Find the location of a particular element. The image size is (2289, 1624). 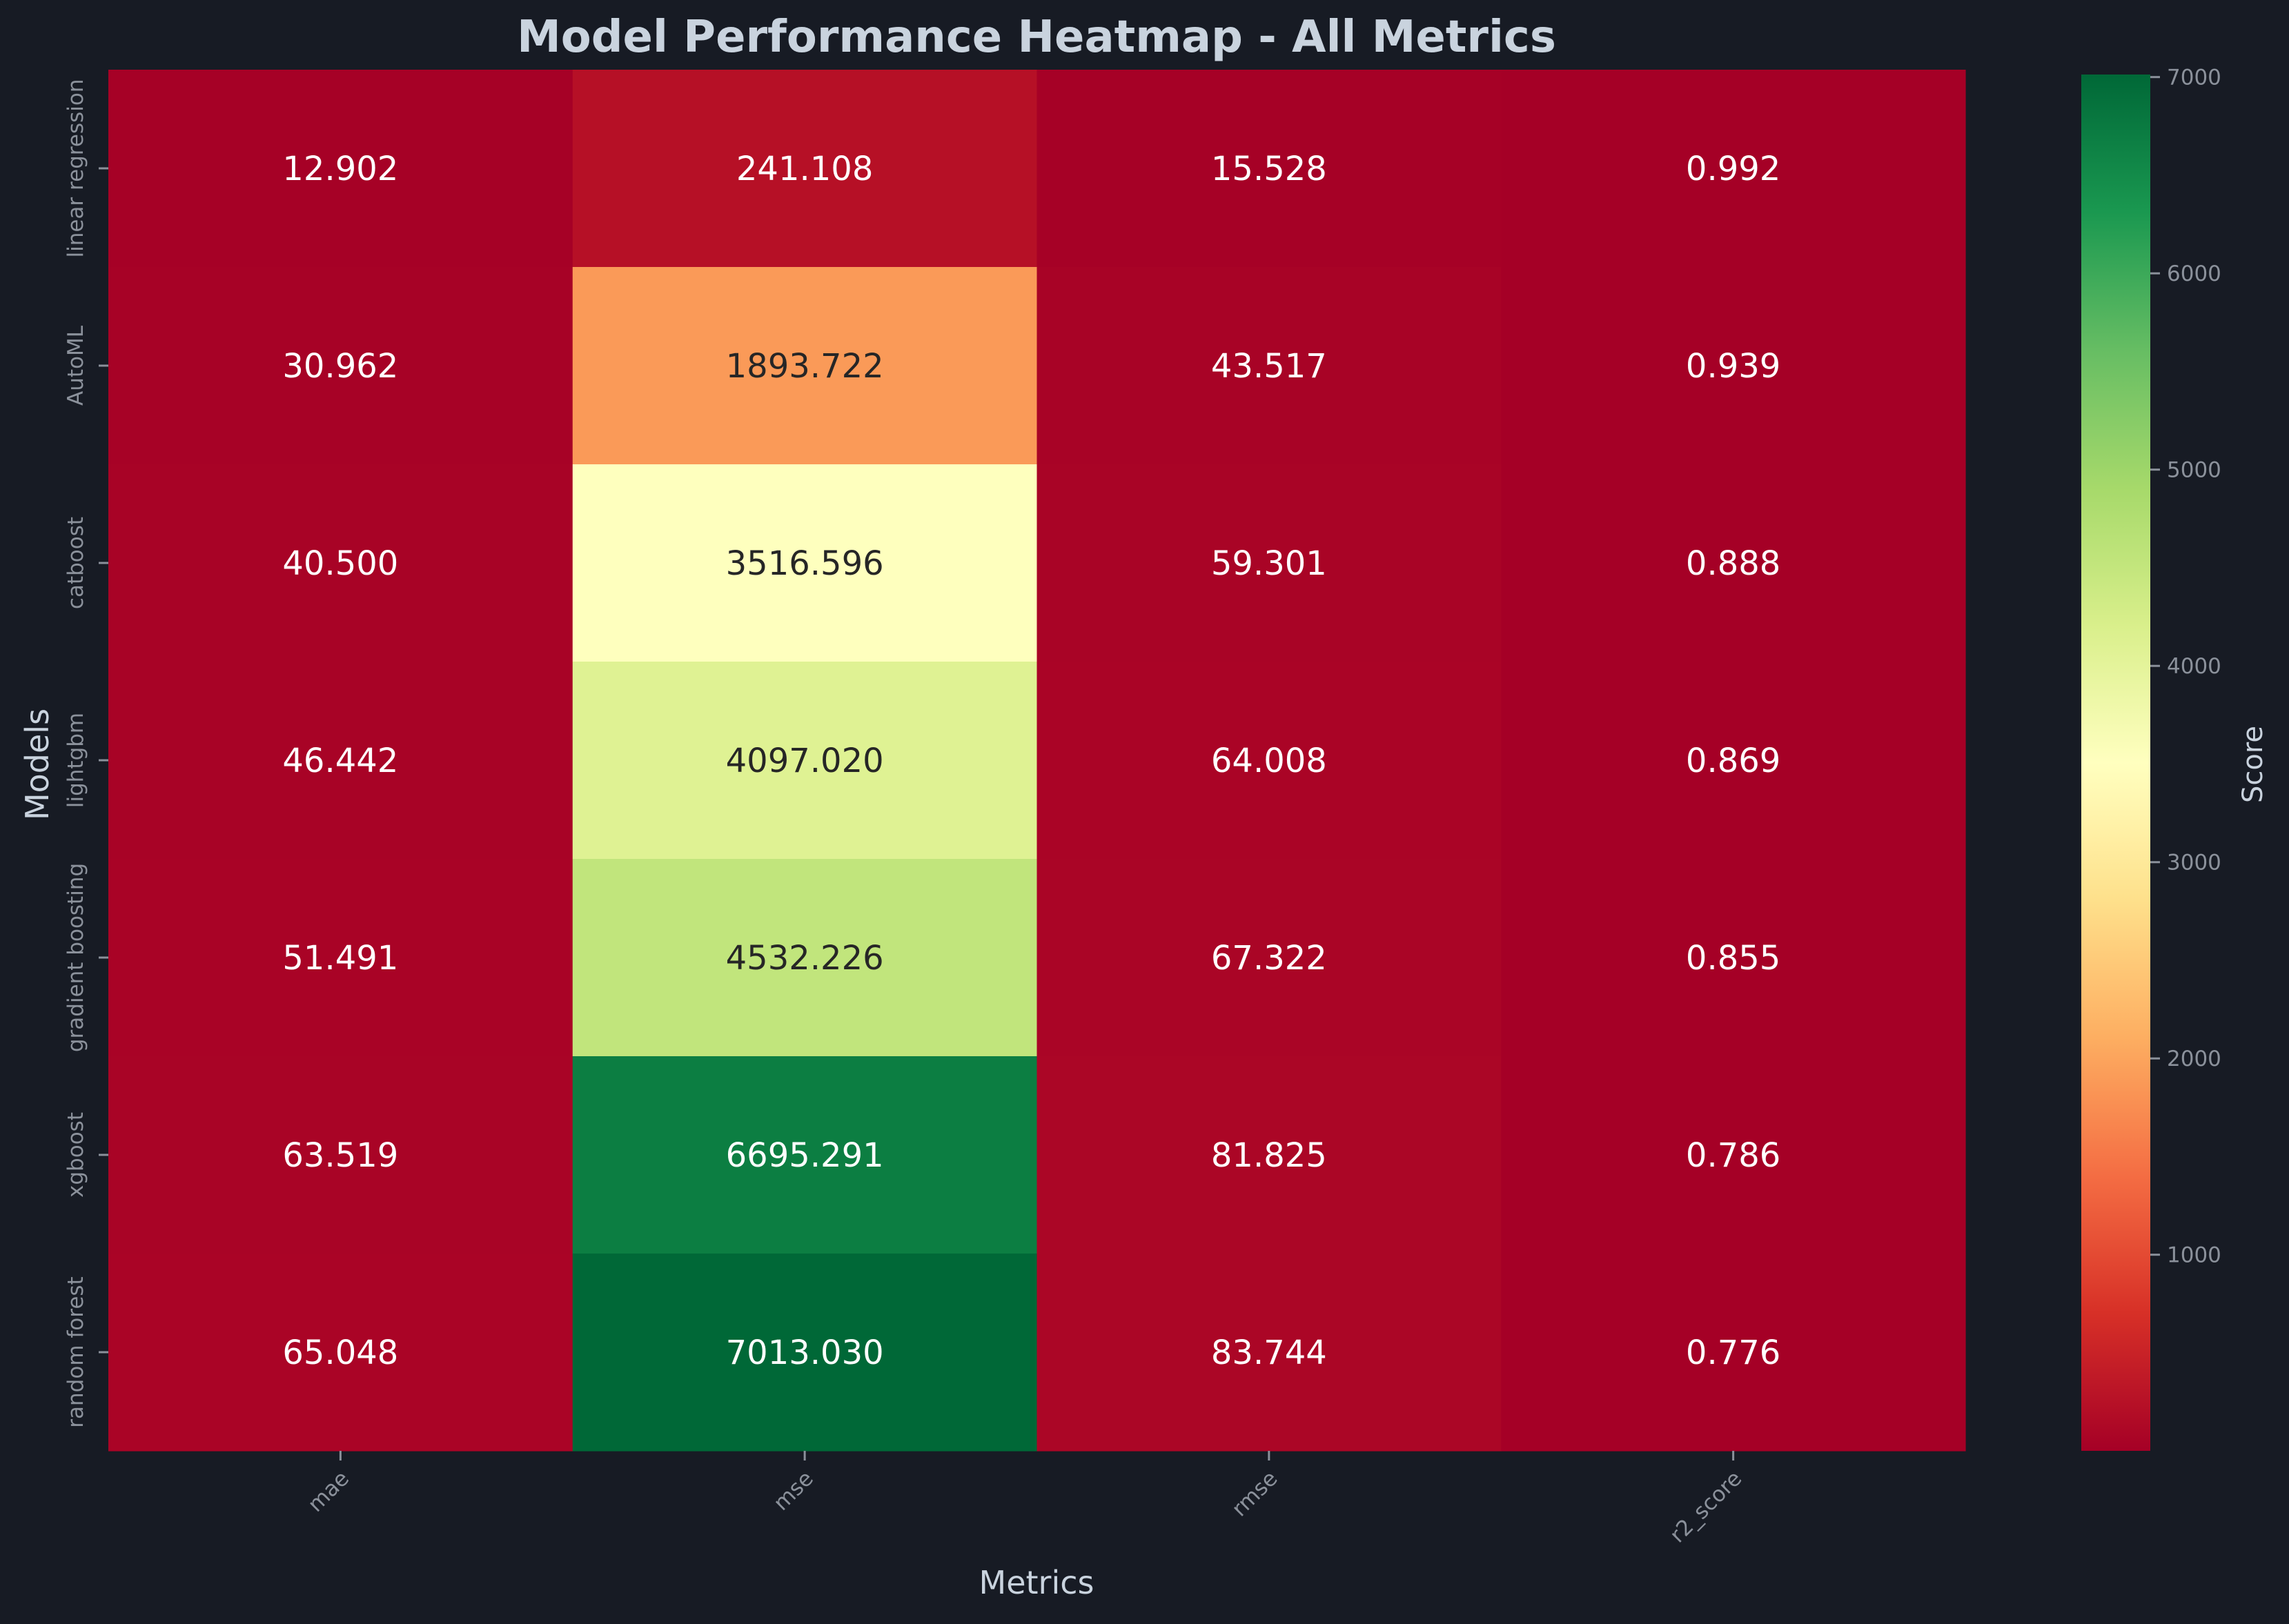

cell-value-label-6-2: 83.744 is located at coordinates (1269, 1353).